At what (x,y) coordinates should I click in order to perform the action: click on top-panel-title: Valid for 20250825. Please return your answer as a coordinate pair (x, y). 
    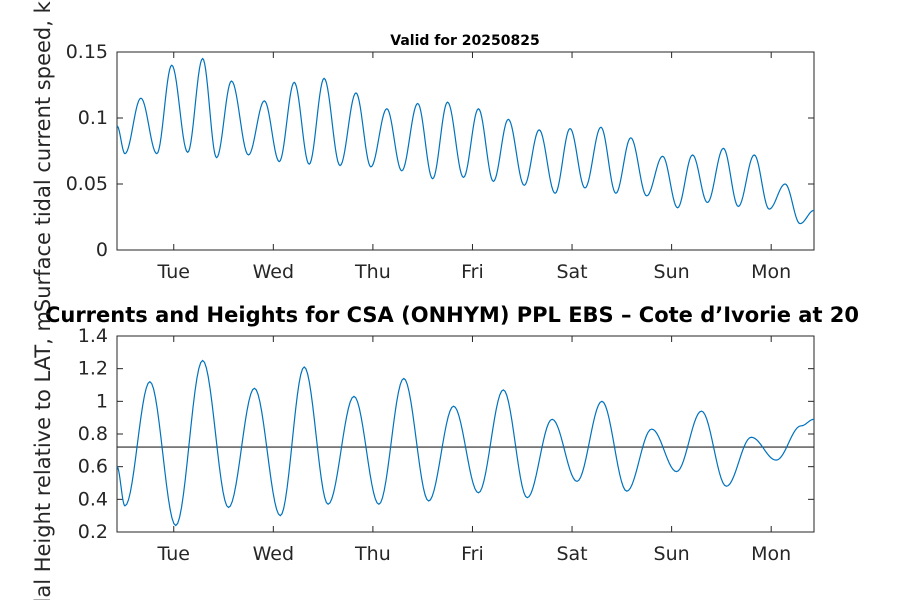
    Looking at the image, I should click on (464, 41).